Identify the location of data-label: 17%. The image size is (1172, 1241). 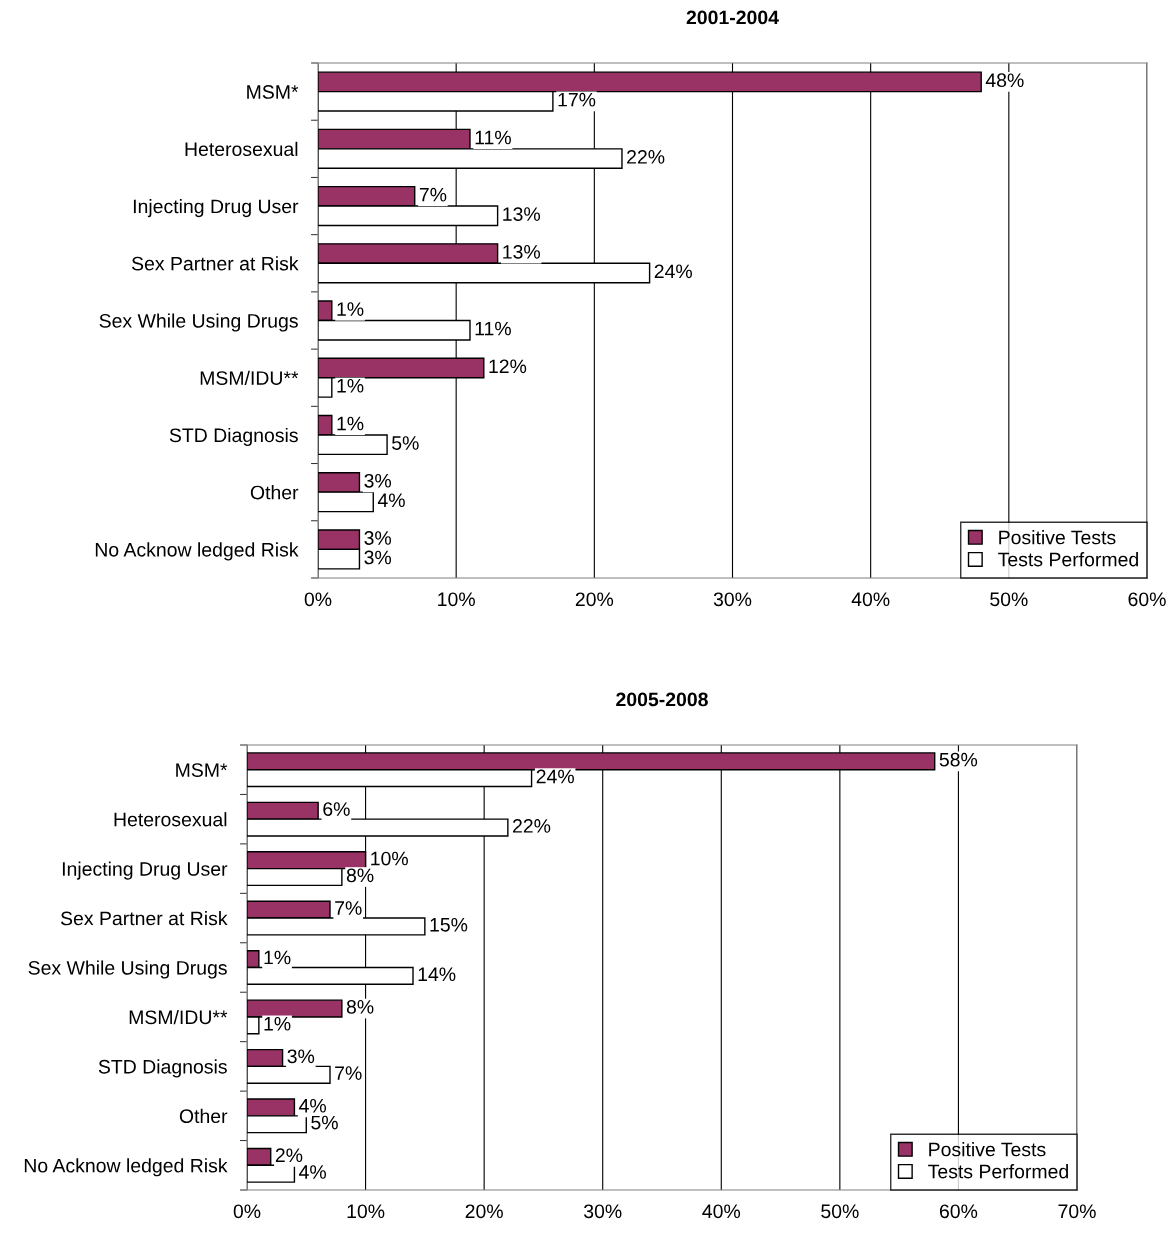
(577, 99).